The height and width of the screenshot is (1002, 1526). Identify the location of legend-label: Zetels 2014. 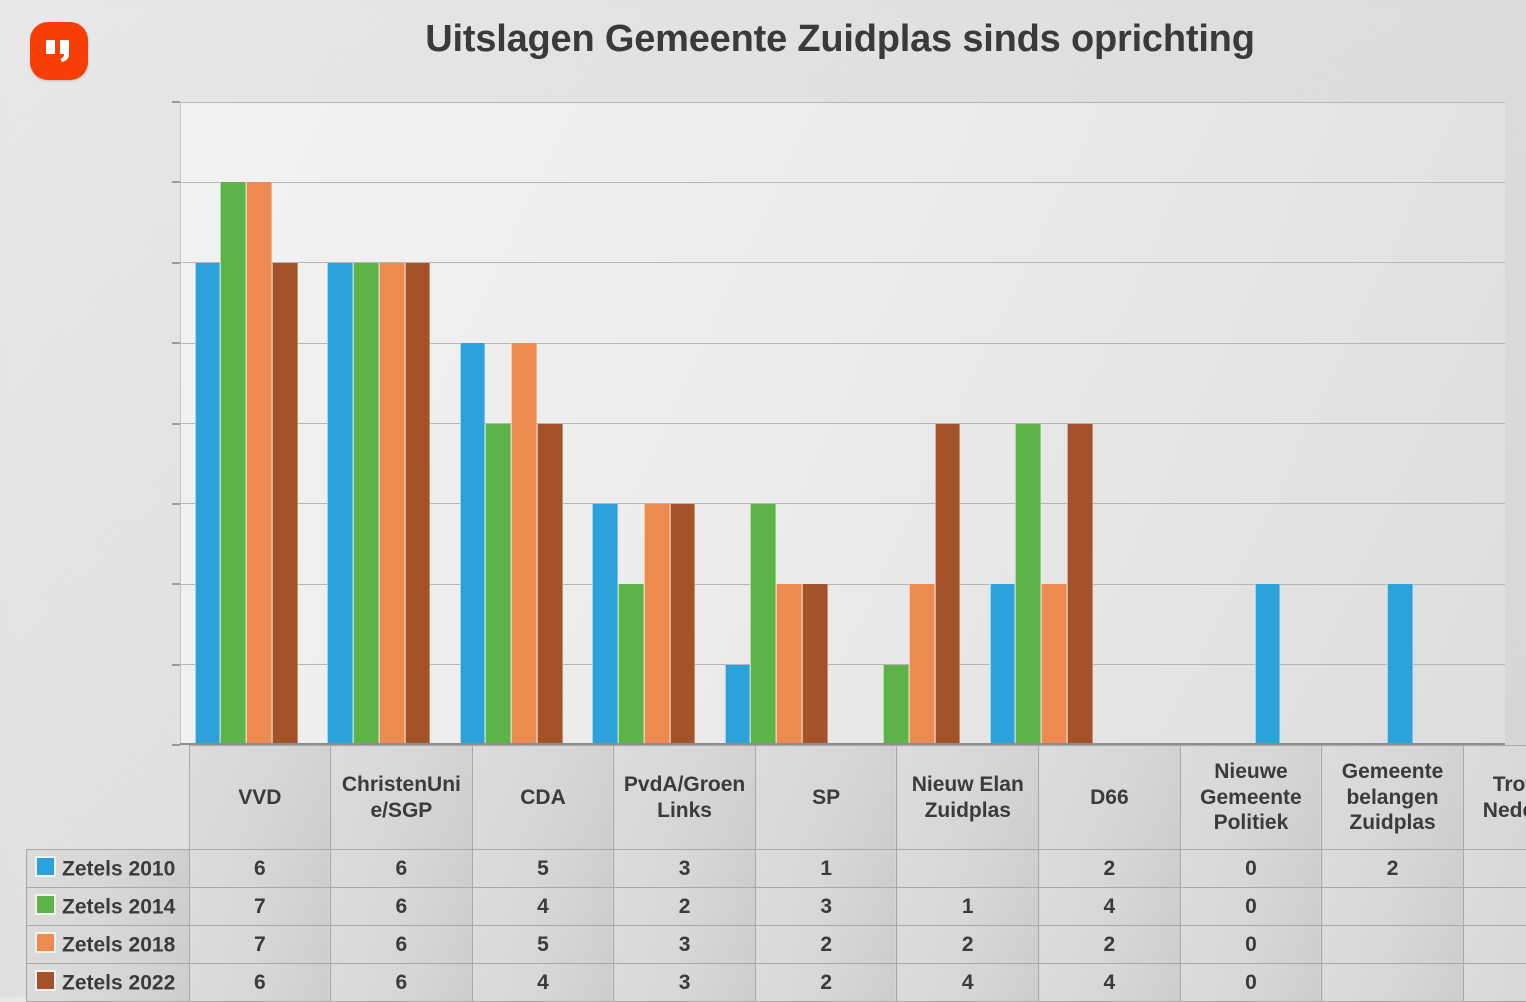
(118, 906).